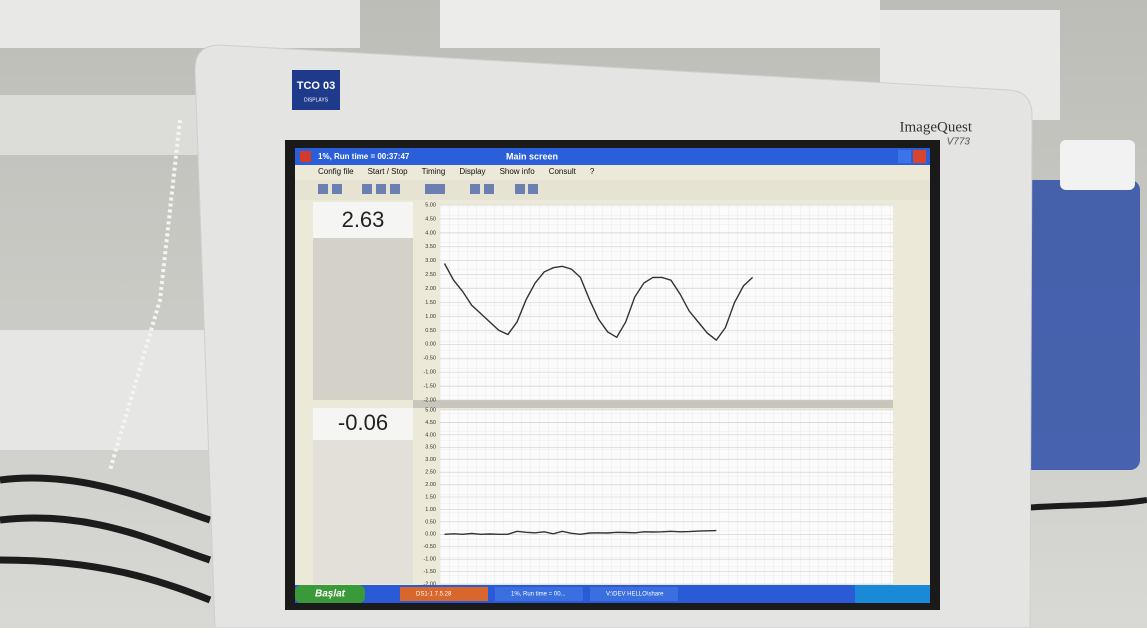  What do you see at coordinates (1097, 165) in the screenshot?
I see `container-lid` at bounding box center [1097, 165].